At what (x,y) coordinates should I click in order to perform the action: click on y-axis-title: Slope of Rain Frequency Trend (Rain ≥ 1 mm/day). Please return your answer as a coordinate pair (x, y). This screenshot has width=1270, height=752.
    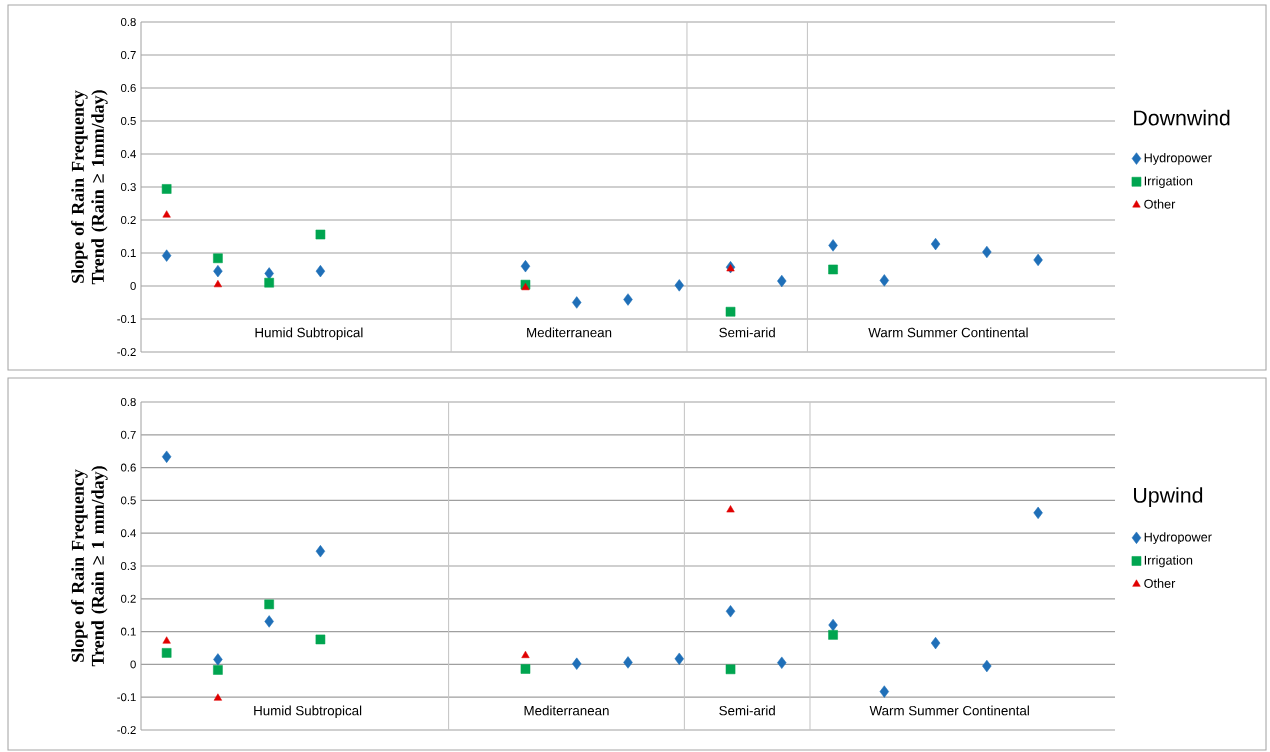
    Looking at the image, I should click on (89, 566).